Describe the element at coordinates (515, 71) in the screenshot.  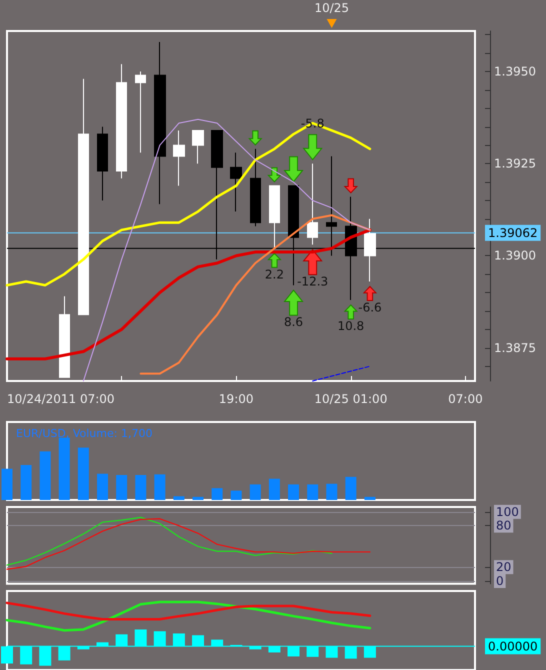
I see `y-tick-label: 1.3950` at that location.